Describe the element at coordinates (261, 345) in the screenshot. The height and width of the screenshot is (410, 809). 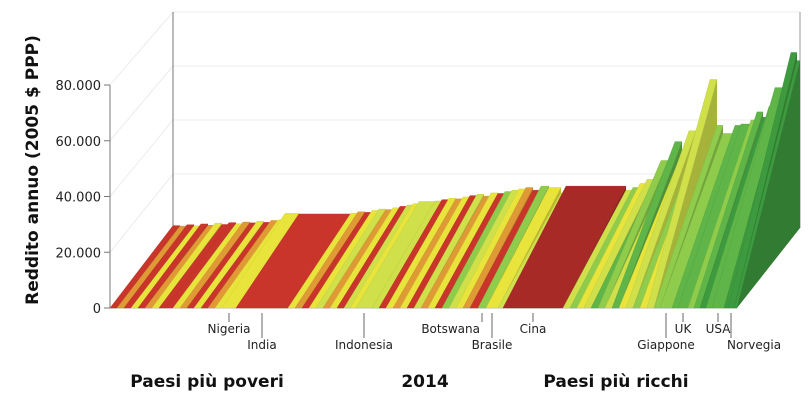
I see `country-label: India` at that location.